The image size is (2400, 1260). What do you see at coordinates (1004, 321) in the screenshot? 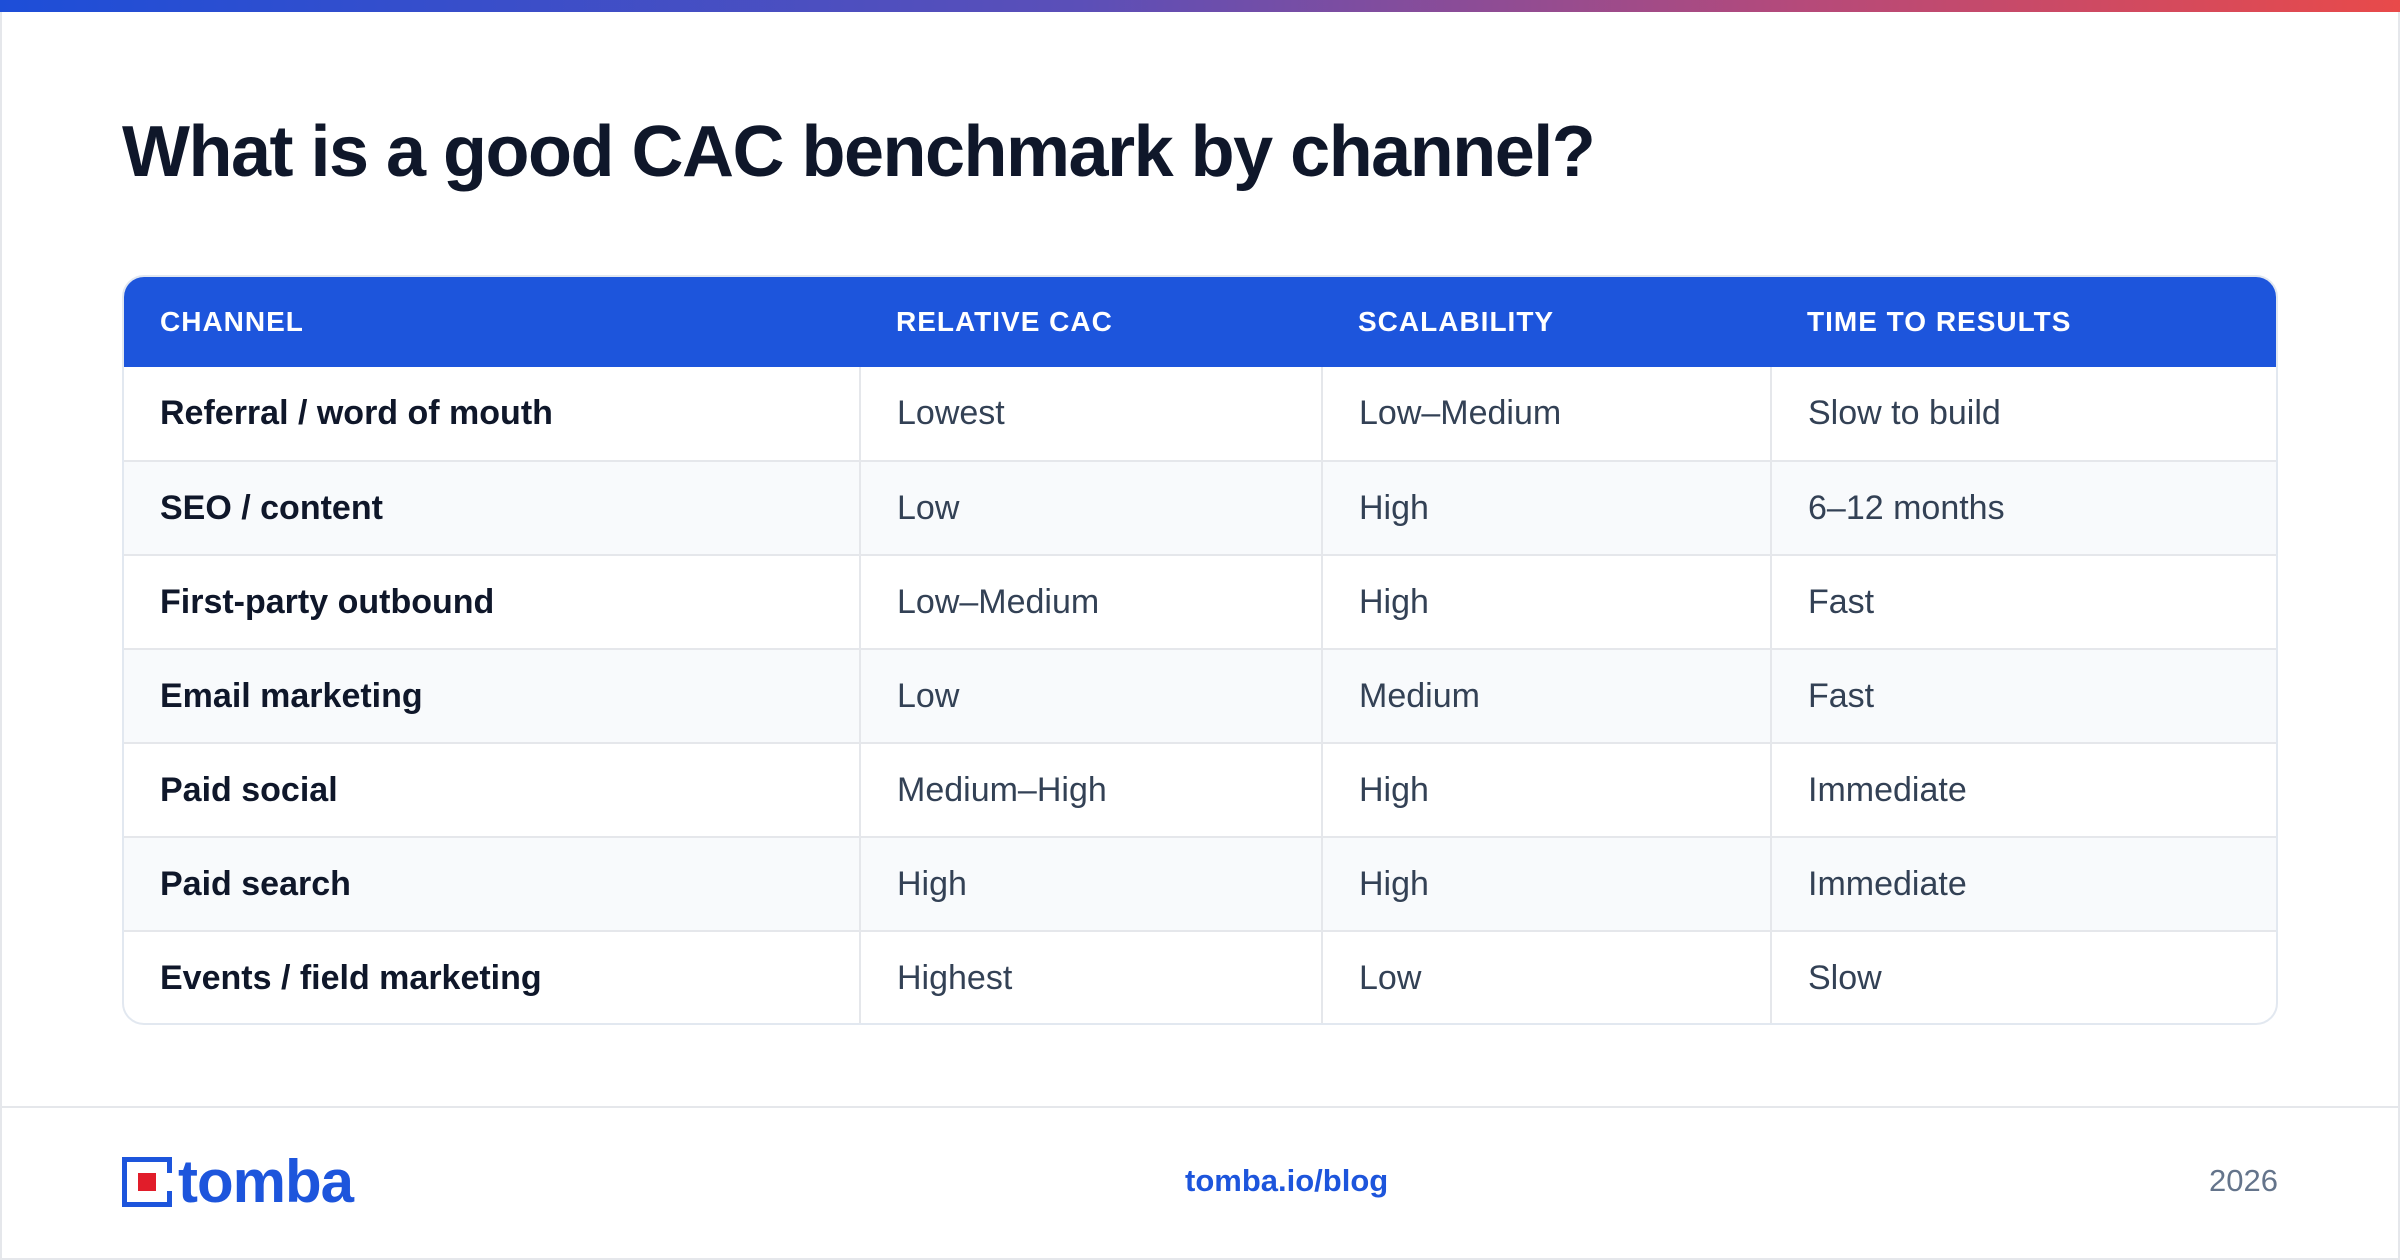
I see `header-relative-cac: RELATIVE CAC` at bounding box center [1004, 321].